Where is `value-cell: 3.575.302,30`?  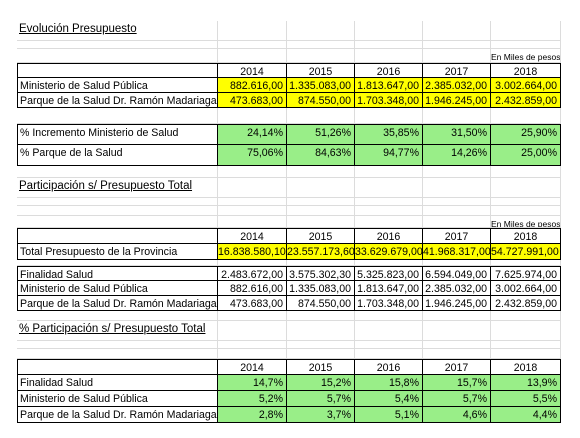
value-cell: 3.575.302,30 is located at coordinates (321, 273).